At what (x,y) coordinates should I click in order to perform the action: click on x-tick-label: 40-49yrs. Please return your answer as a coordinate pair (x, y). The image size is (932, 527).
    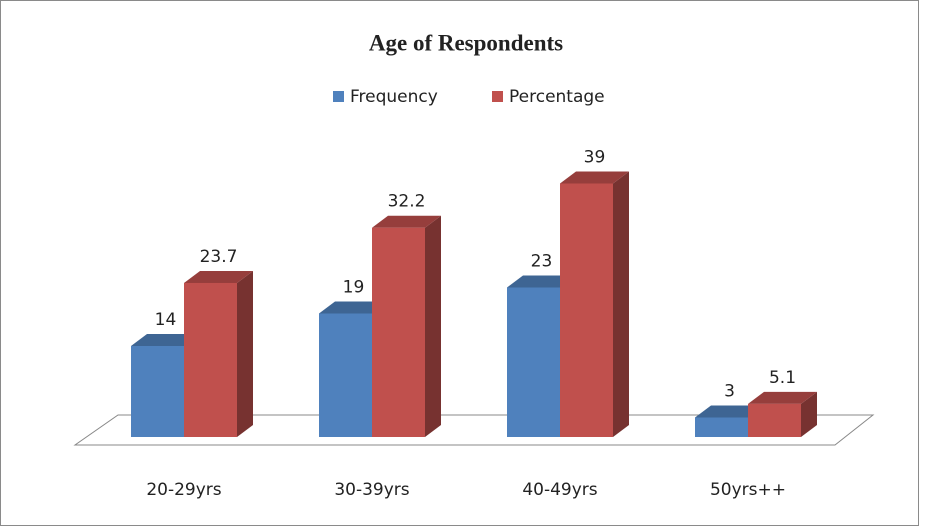
    Looking at the image, I should click on (559, 490).